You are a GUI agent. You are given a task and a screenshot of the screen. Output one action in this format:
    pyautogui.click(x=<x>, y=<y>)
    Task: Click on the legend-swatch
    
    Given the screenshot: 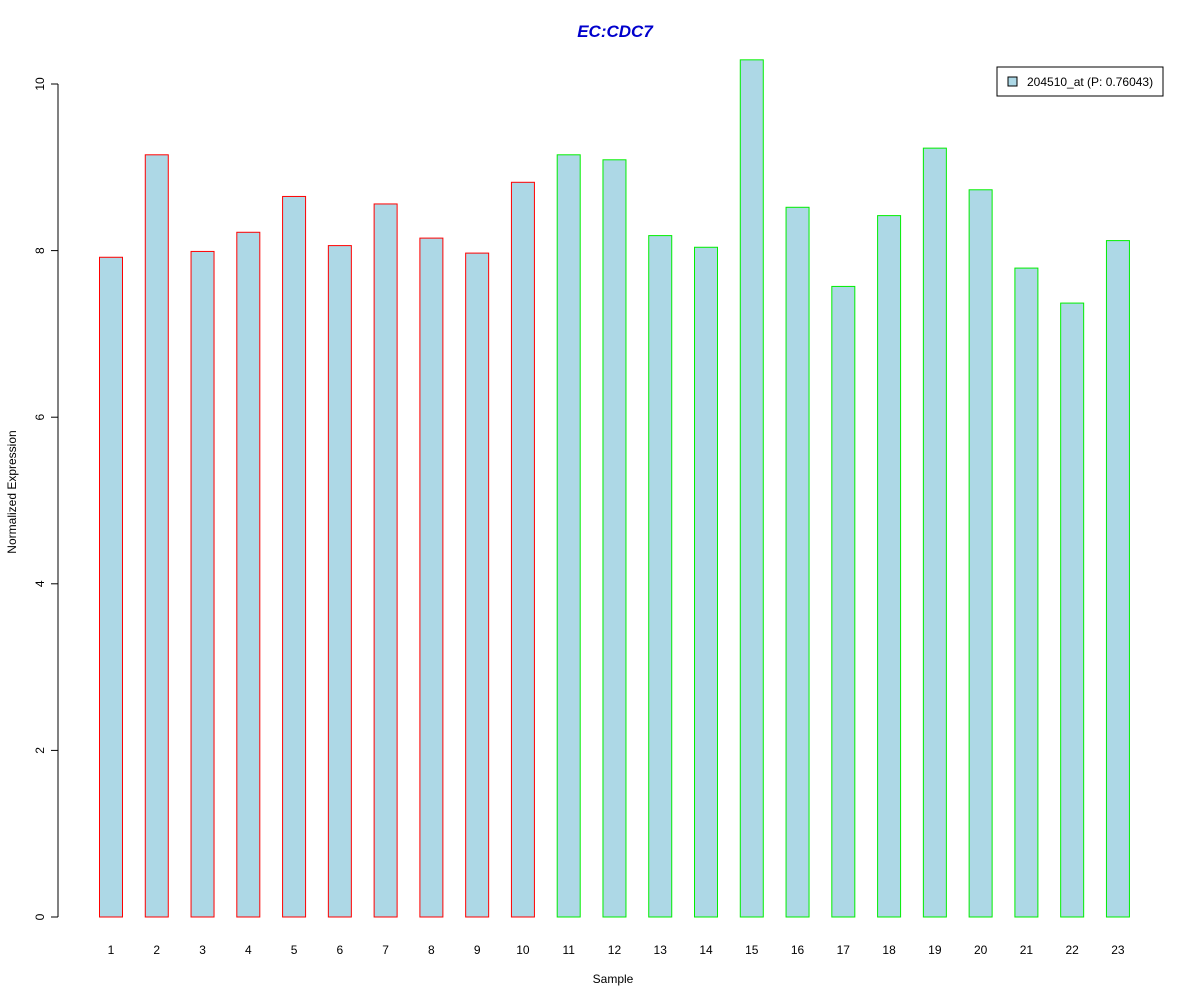 What is the action you would take?
    pyautogui.click(x=1012, y=81)
    